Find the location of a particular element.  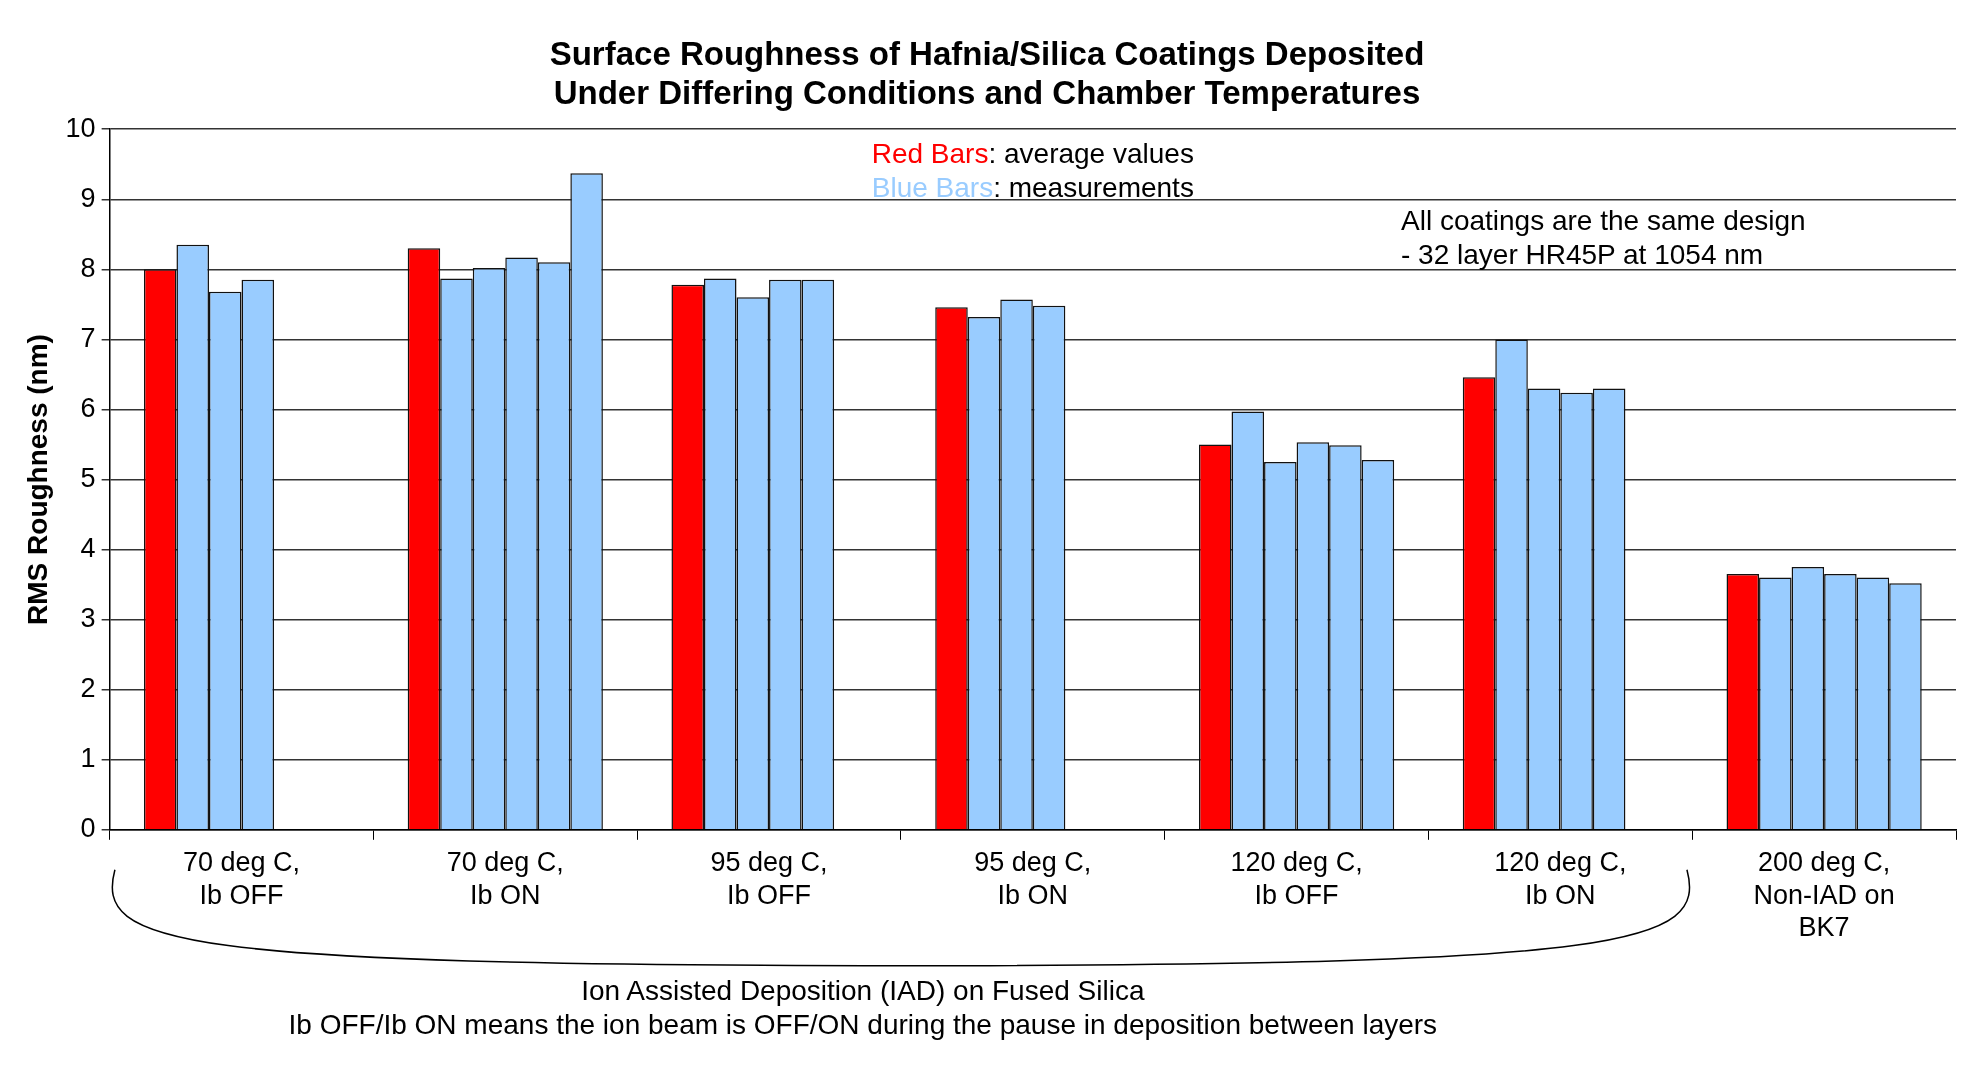

x-tick-label: 120 deg C, Ib OFF is located at coordinates (1296, 878).